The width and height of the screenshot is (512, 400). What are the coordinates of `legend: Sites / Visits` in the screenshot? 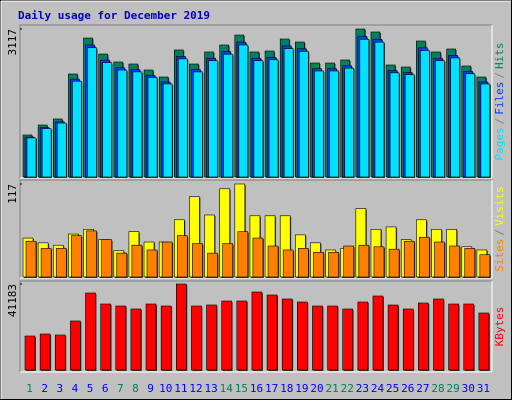 It's located at (499, 229).